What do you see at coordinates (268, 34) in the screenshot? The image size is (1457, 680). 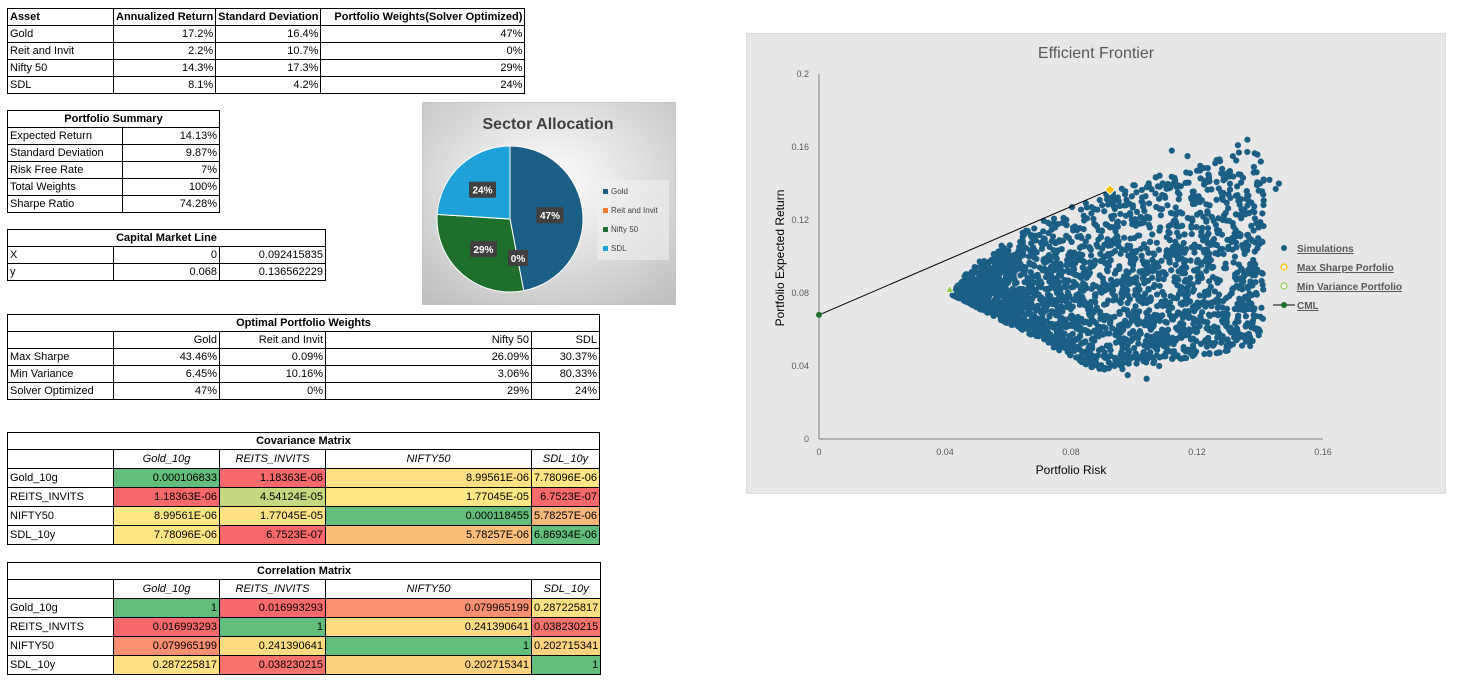 I see `table-cell: 16.4%` at bounding box center [268, 34].